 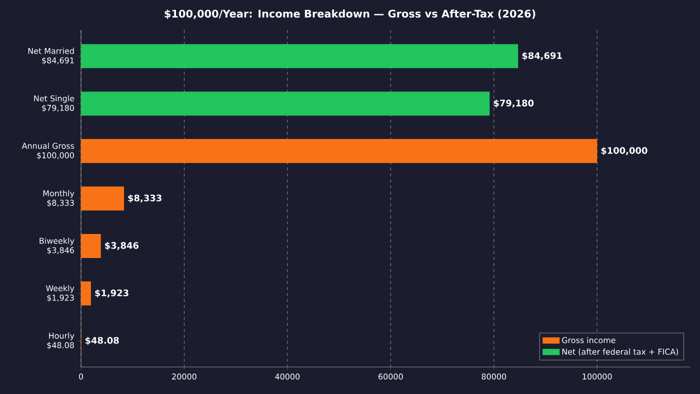 I want to click on data-label: $79,180, so click(x=514, y=104).